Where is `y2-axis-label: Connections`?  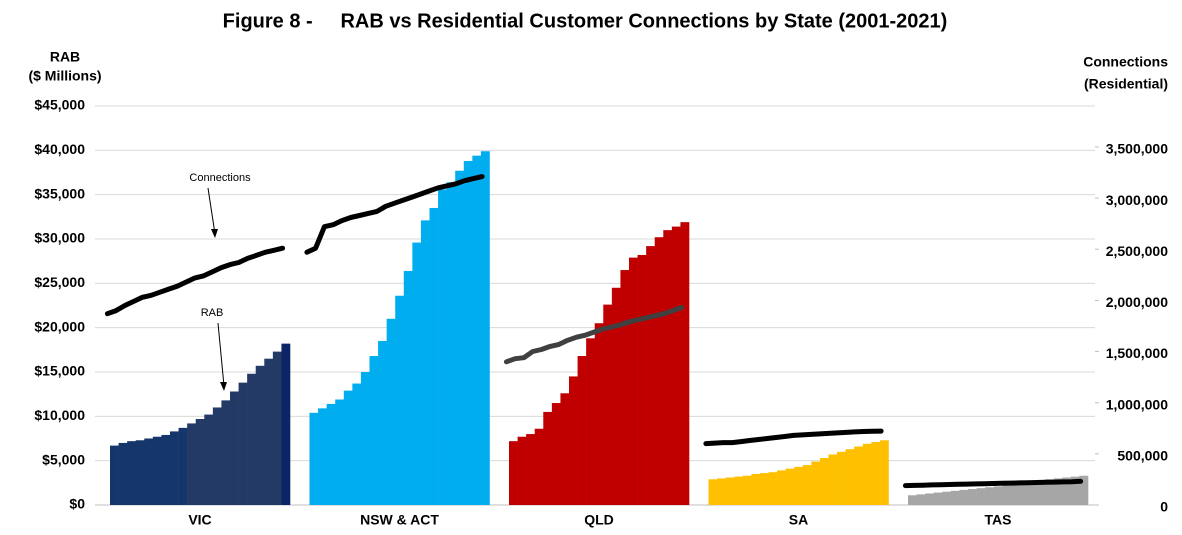
y2-axis-label: Connections is located at coordinates (1125, 62).